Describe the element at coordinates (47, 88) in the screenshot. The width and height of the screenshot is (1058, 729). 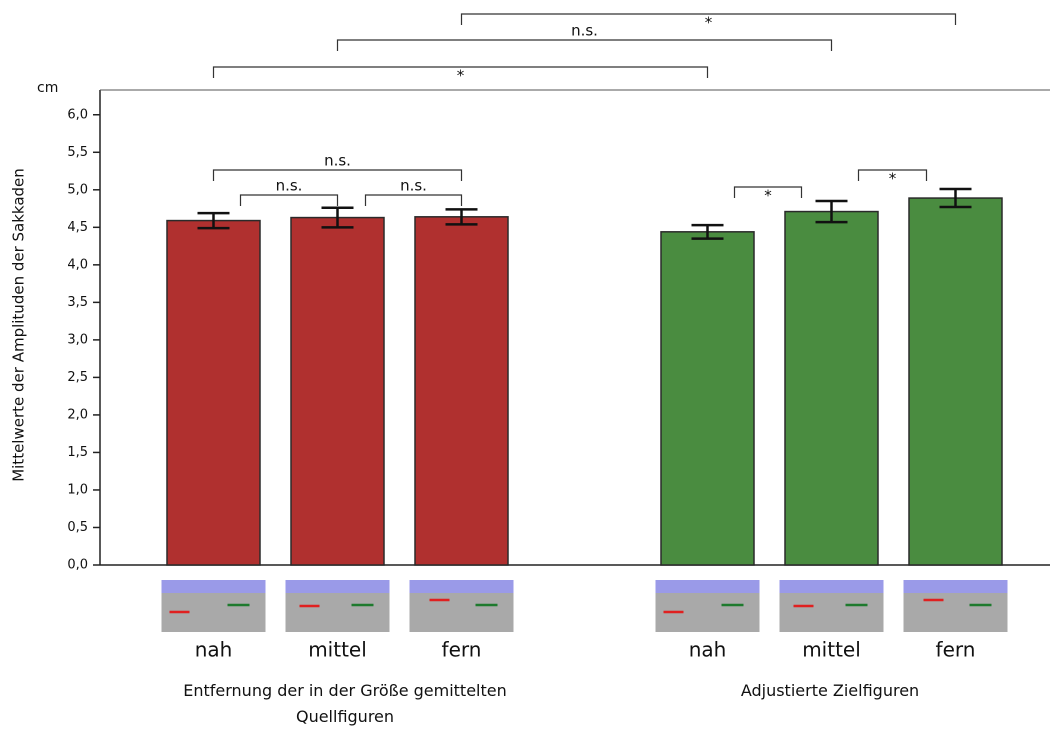
I see `y-unit: cm` at that location.